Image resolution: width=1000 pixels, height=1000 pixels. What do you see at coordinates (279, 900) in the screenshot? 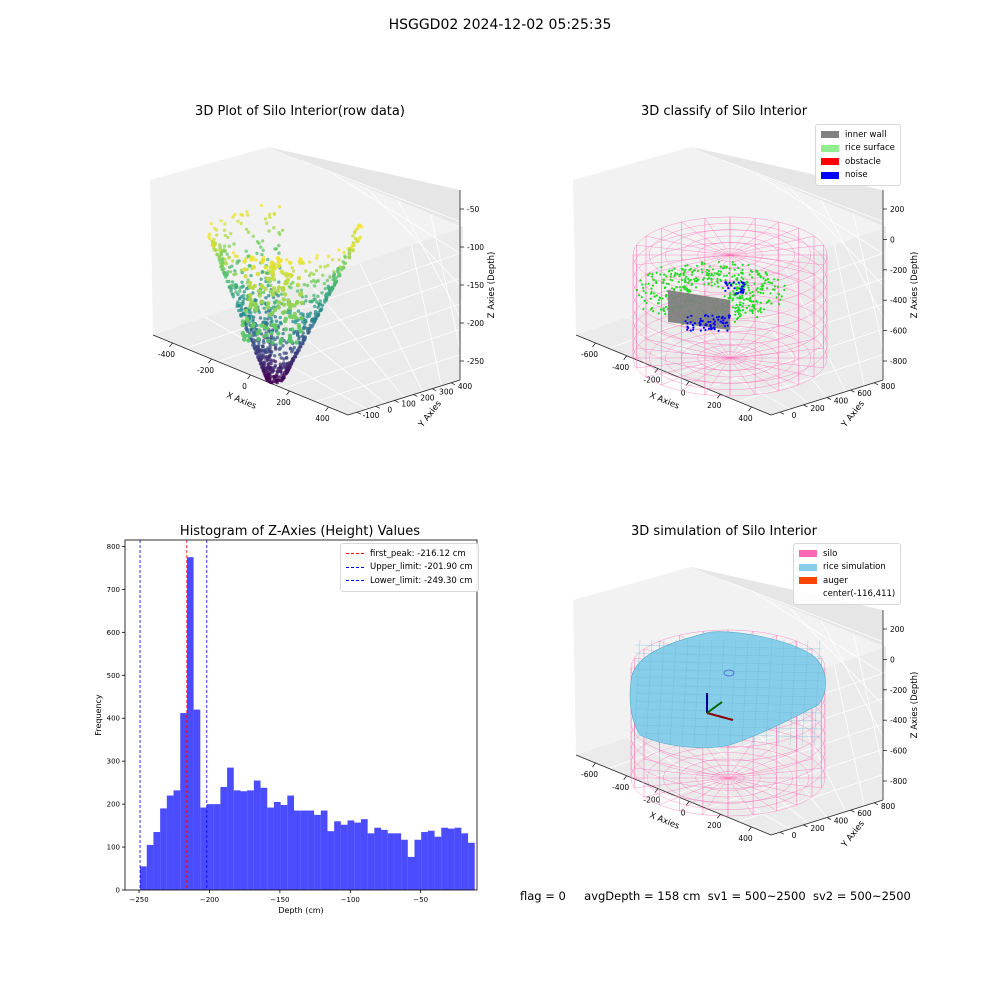
I see `x-tick-label: −150` at bounding box center [279, 900].